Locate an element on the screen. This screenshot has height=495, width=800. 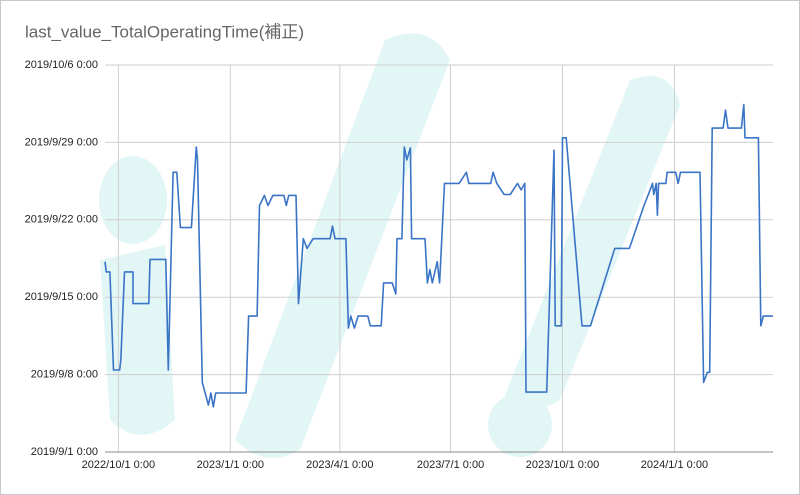
x-tick-label: 2022/10/1 0:00 is located at coordinates (118, 465).